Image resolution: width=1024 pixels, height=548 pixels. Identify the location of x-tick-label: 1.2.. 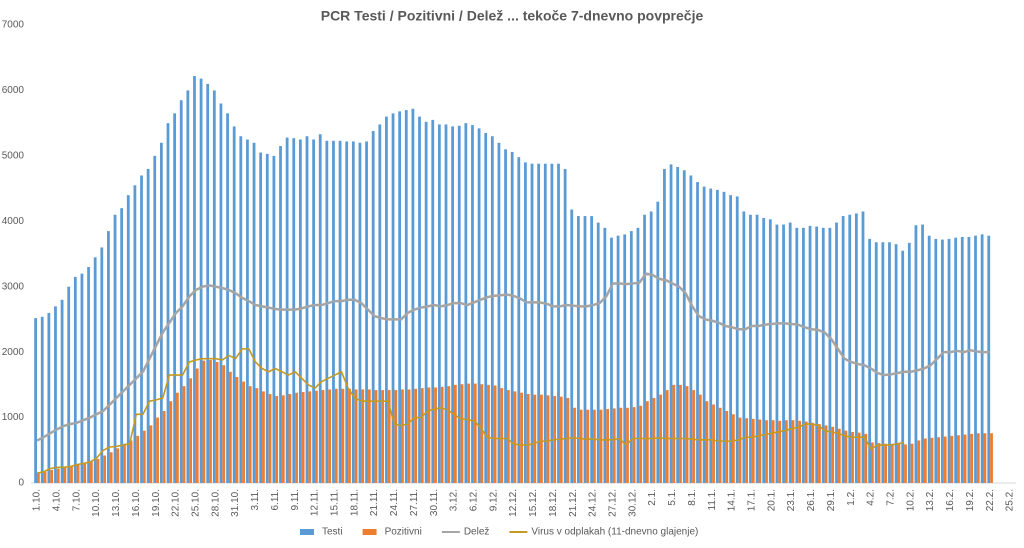
(851, 497).